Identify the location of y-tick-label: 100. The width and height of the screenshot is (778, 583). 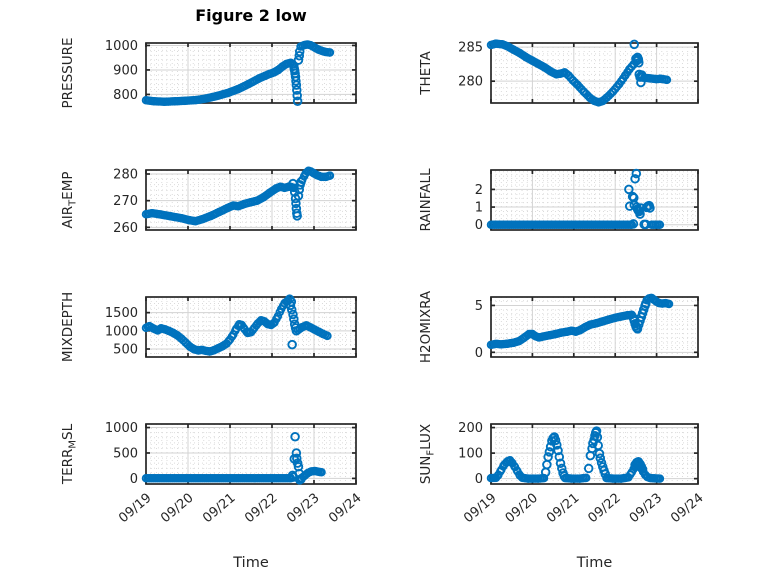
(470, 454).